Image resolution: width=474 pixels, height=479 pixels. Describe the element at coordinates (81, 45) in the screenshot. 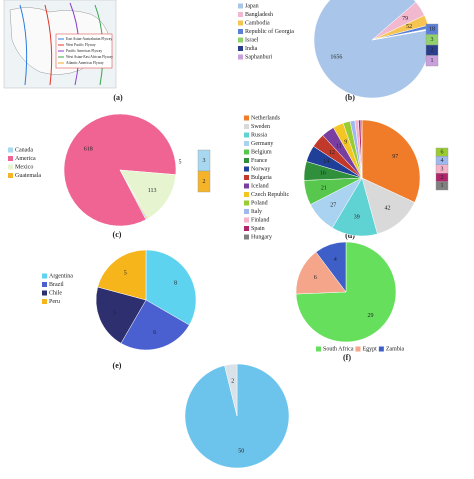

I see `map-legend-label: West Pacific Flyway` at that location.